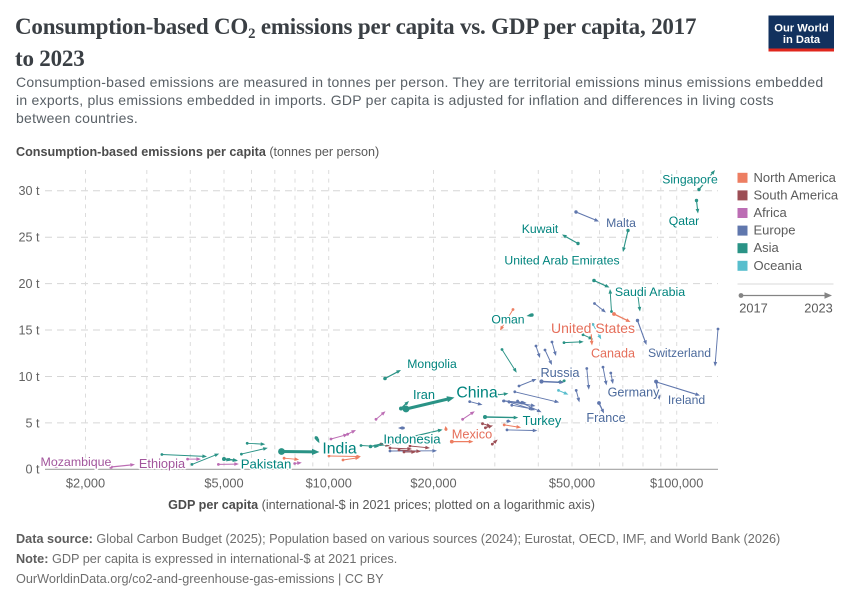  What do you see at coordinates (795, 177) in the screenshot?
I see `svg-text: North America` at bounding box center [795, 177].